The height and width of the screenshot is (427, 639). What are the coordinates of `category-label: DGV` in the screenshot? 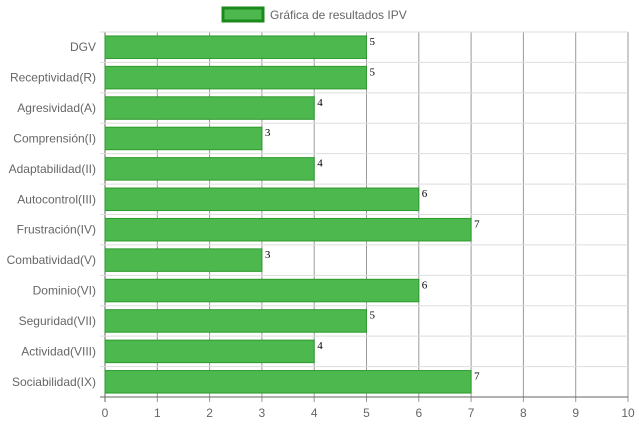 It's located at (83, 47).